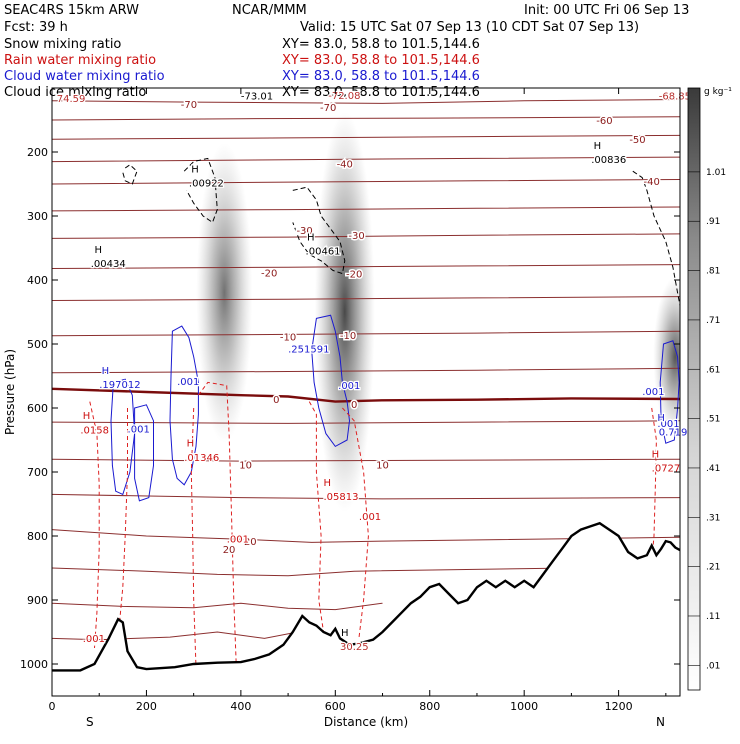 Image resolution: width=740 pixels, height=744 pixels. Describe the element at coordinates (713, 666) in the screenshot. I see `colorbar-label: .01` at that location.